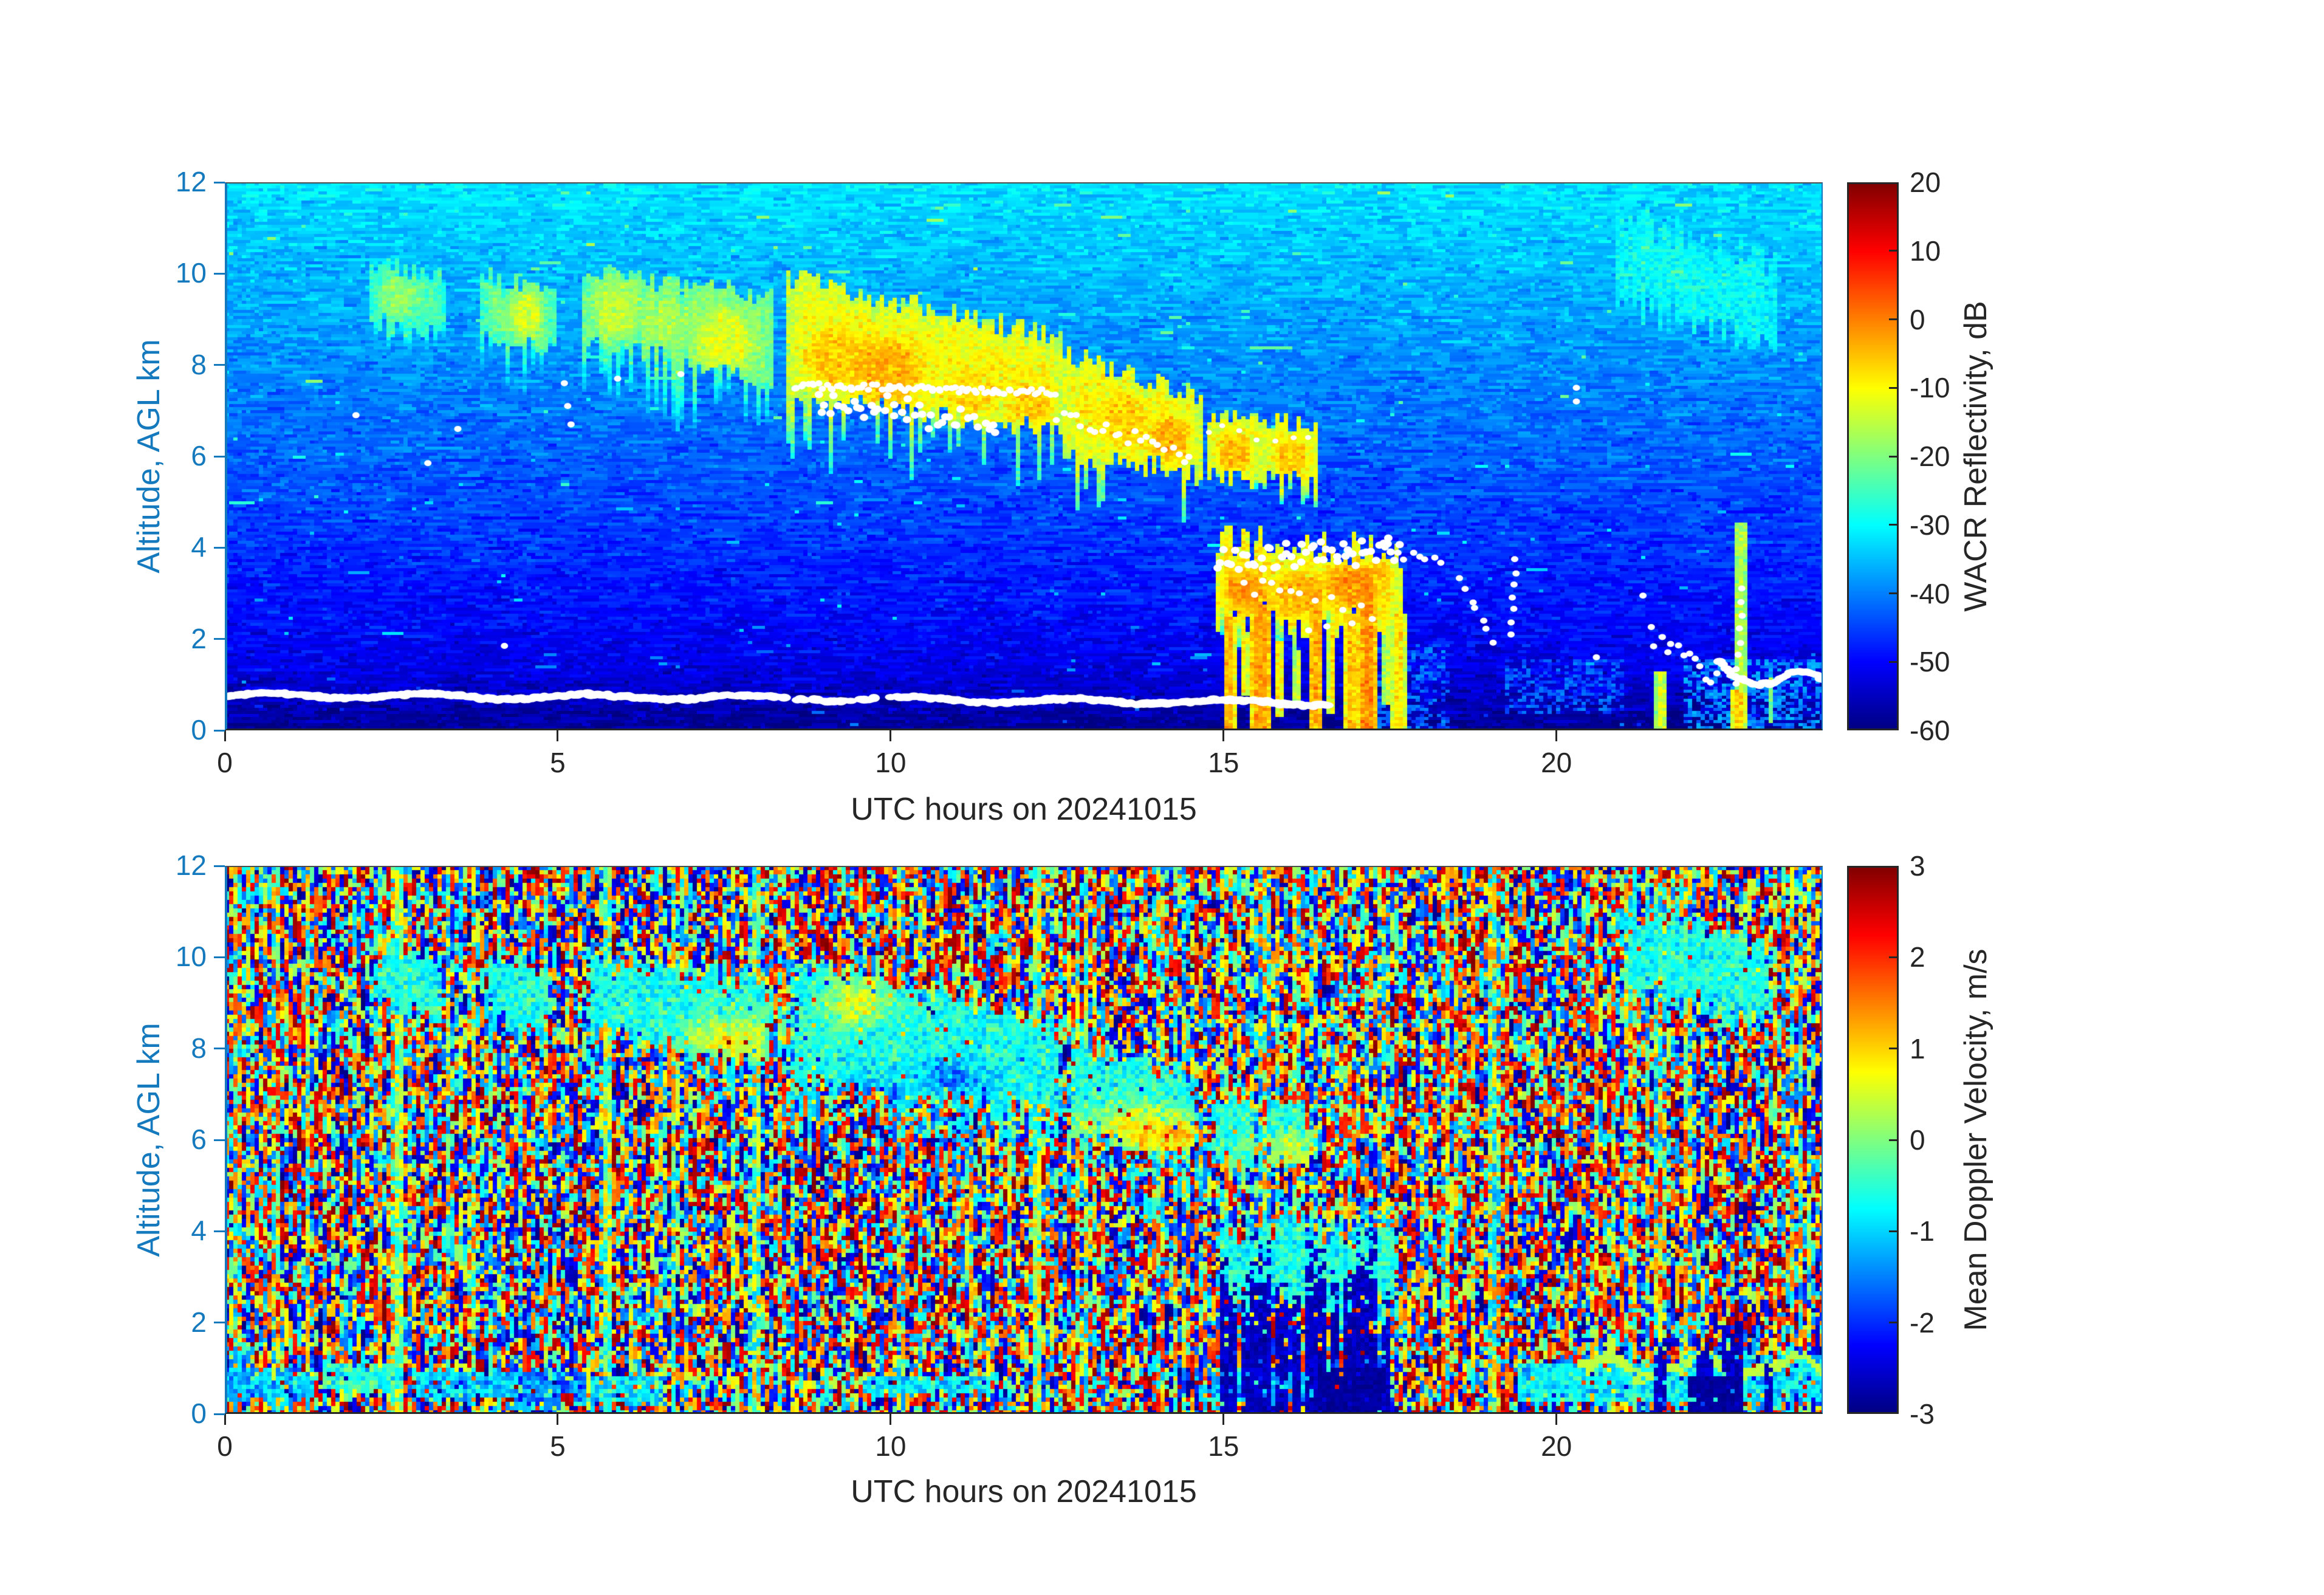  Describe the element at coordinates (1917, 1048) in the screenshot. I see `colorbar-tick-label: 1` at that location.